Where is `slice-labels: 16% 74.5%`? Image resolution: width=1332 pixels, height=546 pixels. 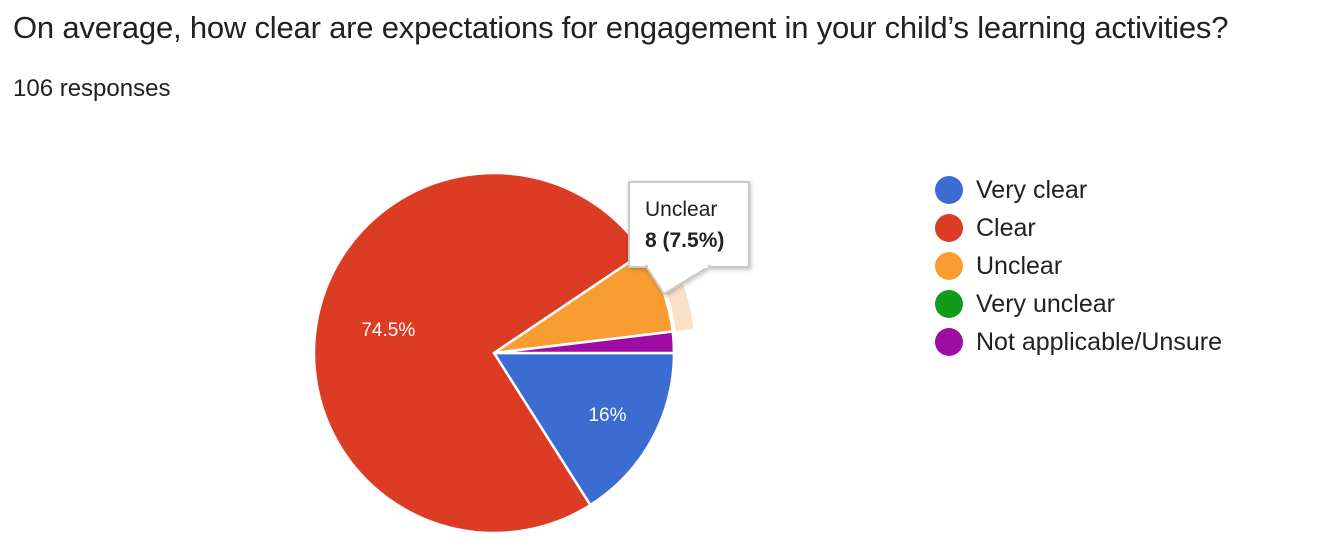
slice-labels: 16% 74.5% is located at coordinates (493, 373).